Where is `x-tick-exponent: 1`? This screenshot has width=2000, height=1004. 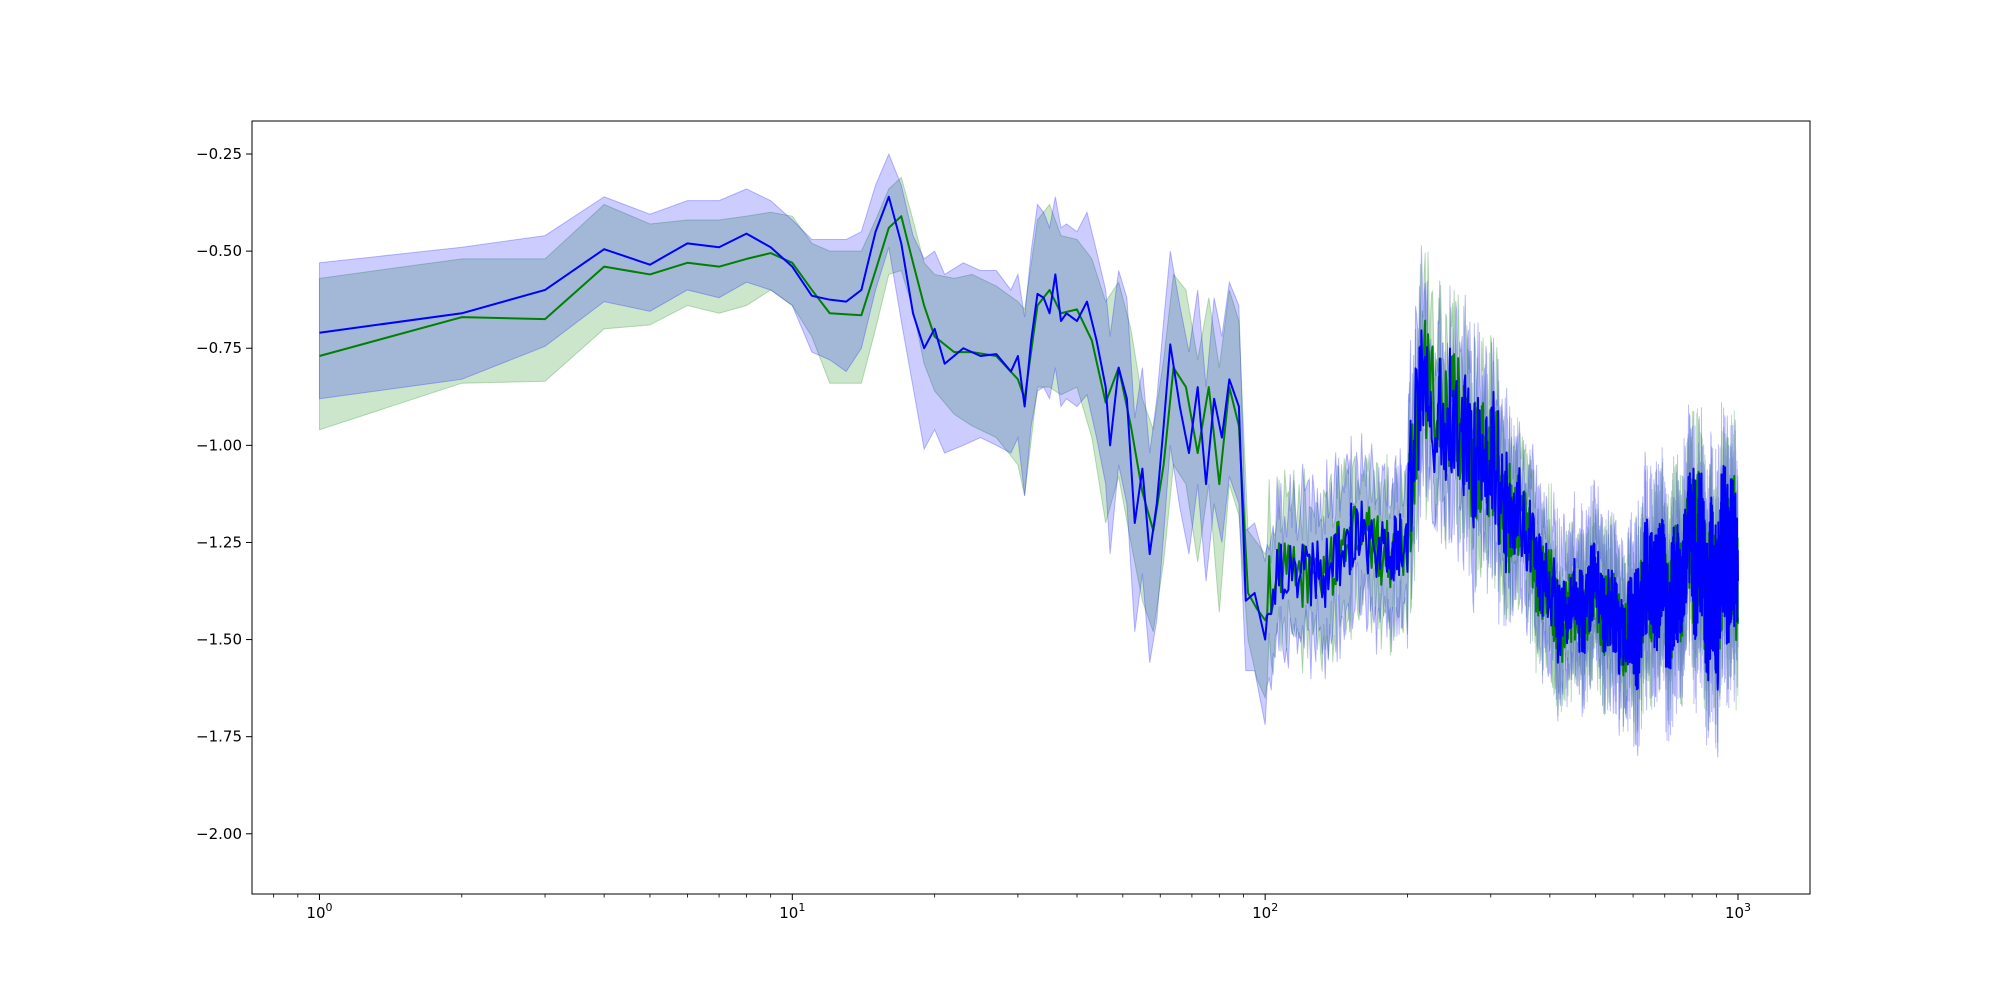
x-tick-exponent: 1 is located at coordinates (801, 907).